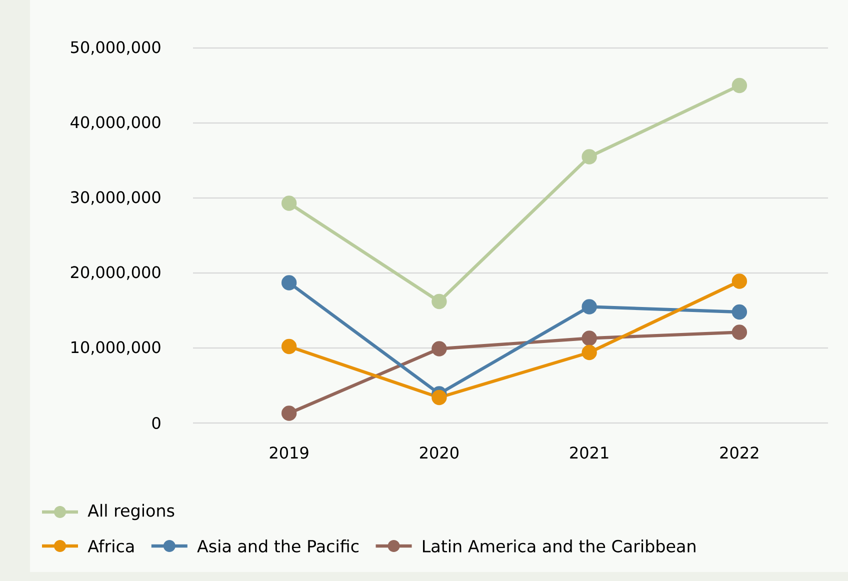 Image resolution: width=848 pixels, height=581 pixels. What do you see at coordinates (115, 198) in the screenshot?
I see `y-tick-label: 30,000,000` at bounding box center [115, 198].